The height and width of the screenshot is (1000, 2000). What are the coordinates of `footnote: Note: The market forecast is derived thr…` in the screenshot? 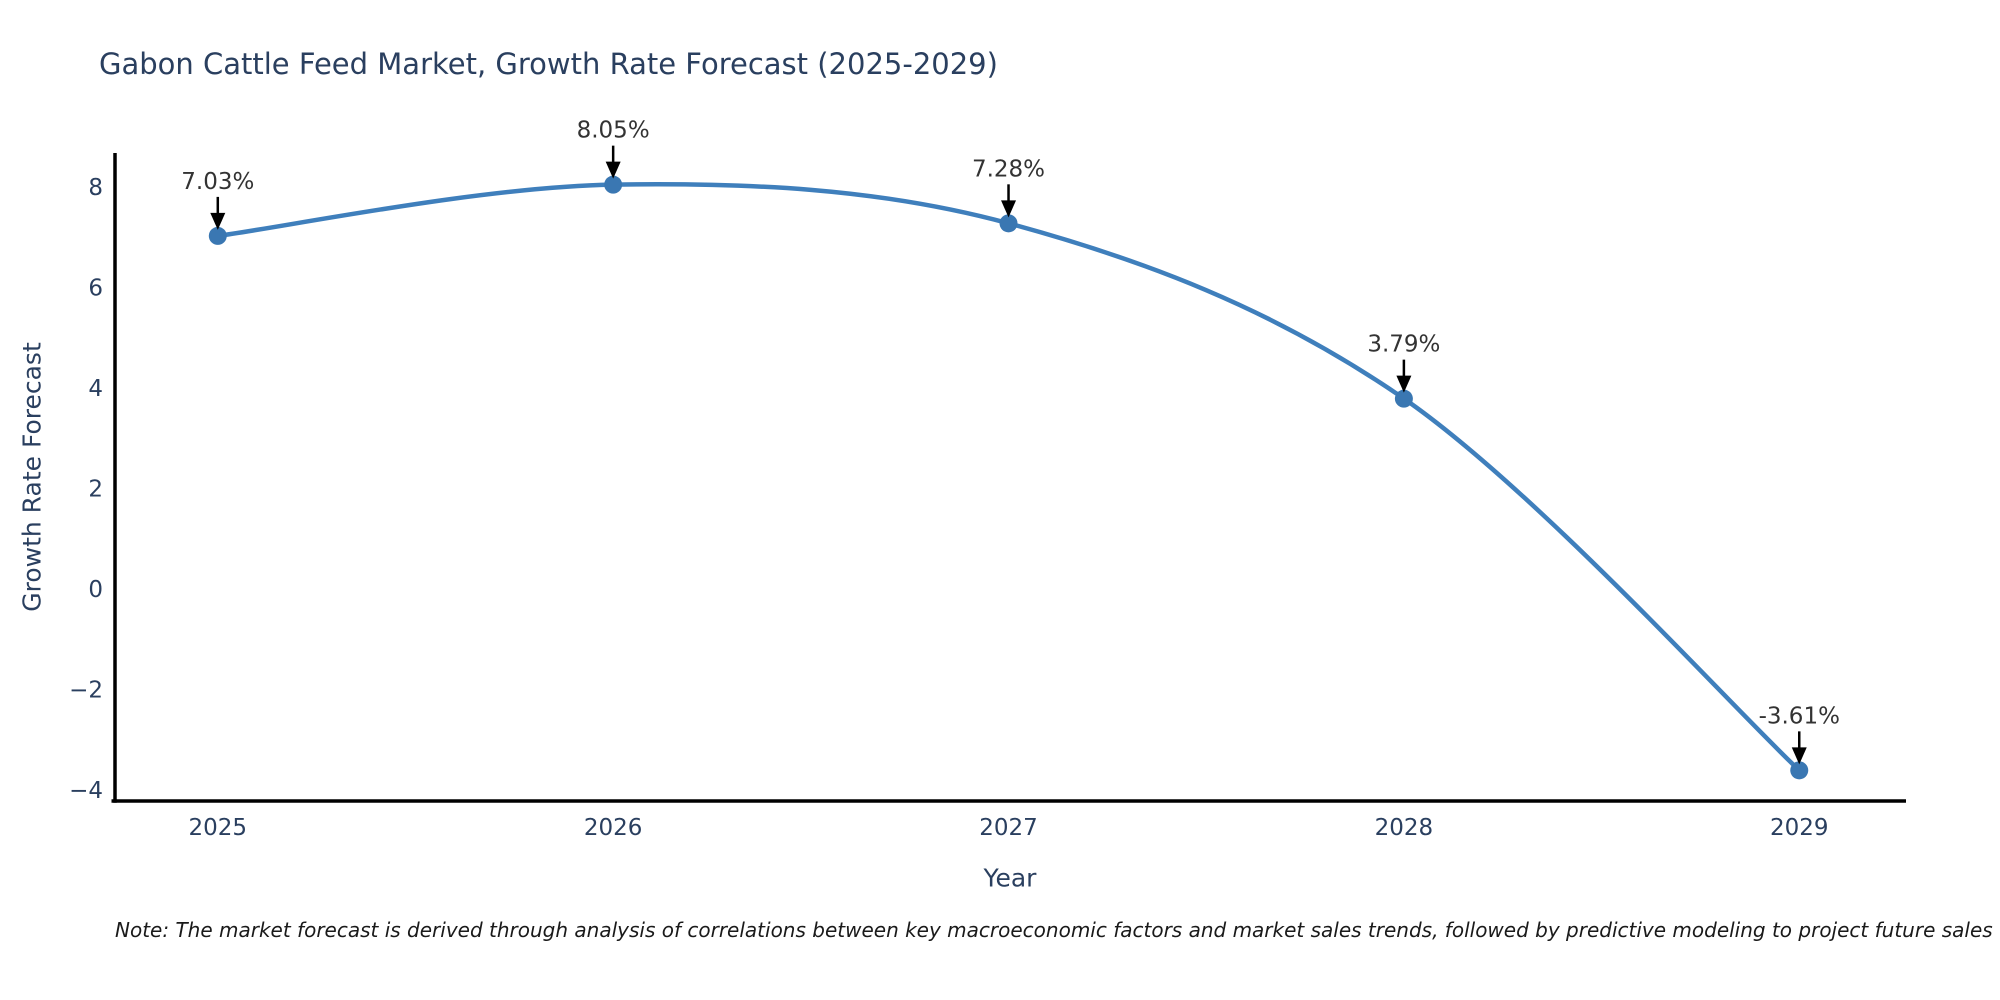 It's located at (1054, 930).